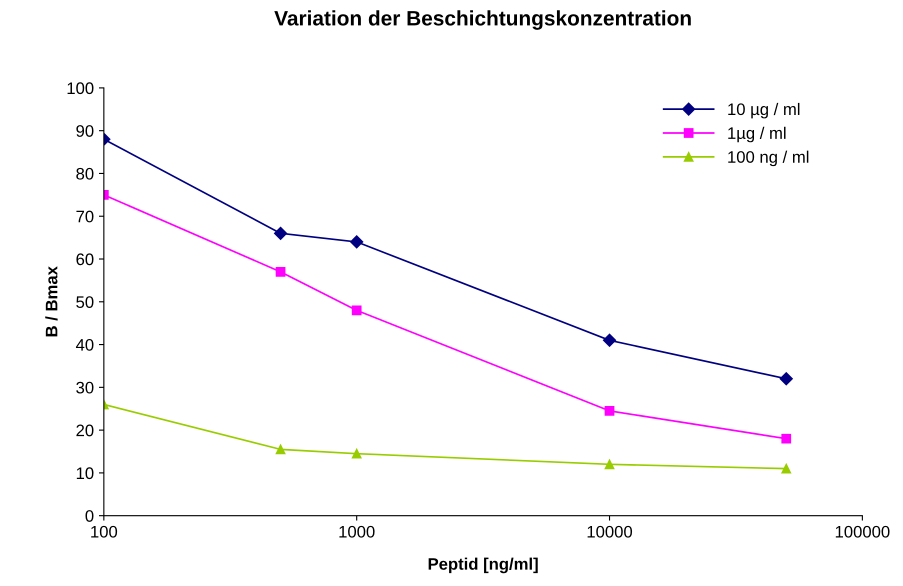 The height and width of the screenshot is (586, 903). I want to click on y-tick-label: 70, so click(85, 216).